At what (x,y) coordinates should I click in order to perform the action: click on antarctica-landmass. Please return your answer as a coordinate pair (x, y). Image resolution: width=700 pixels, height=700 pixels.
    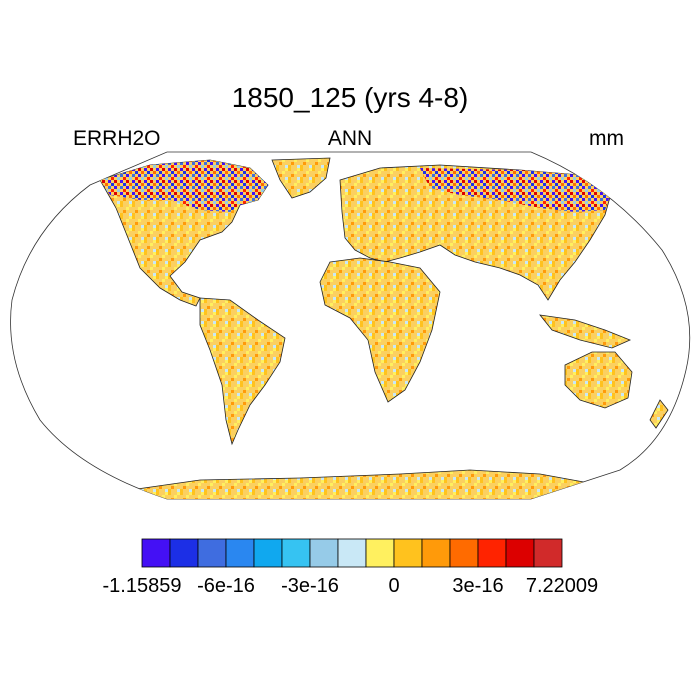
    Looking at the image, I should click on (365, 484).